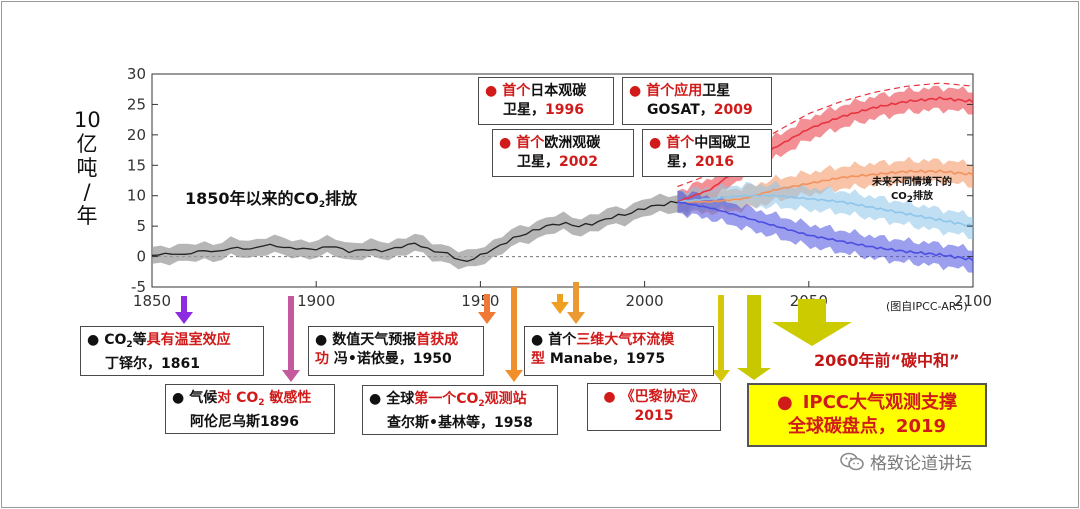 This screenshot has width=1080, height=509. I want to click on scenario-band, so click(825, 231).